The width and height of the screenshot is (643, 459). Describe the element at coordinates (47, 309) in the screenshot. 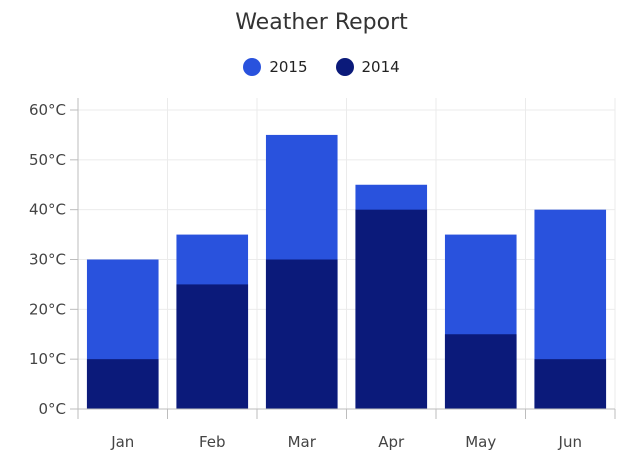

I see `y-tick-label: 20°C` at that location.